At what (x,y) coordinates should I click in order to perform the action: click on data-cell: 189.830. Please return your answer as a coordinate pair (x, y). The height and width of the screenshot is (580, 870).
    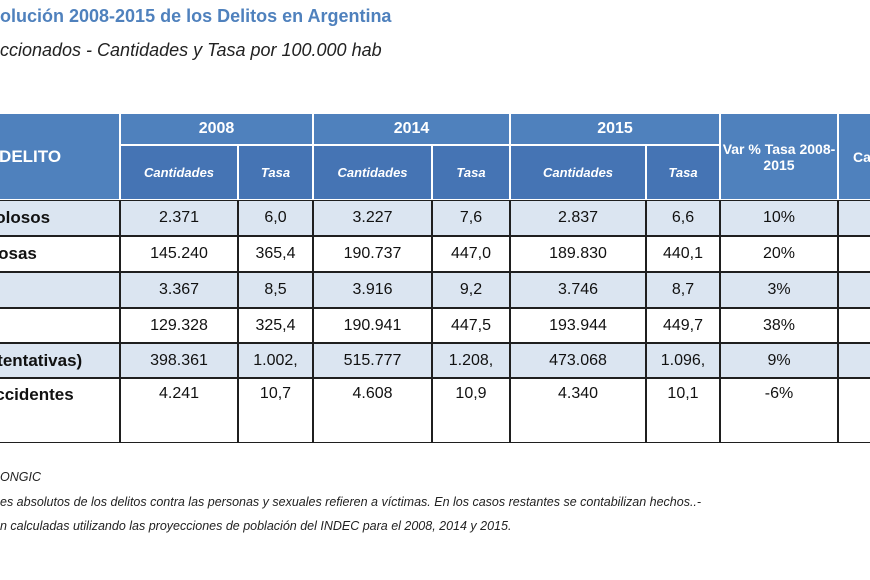
    Looking at the image, I should click on (578, 254).